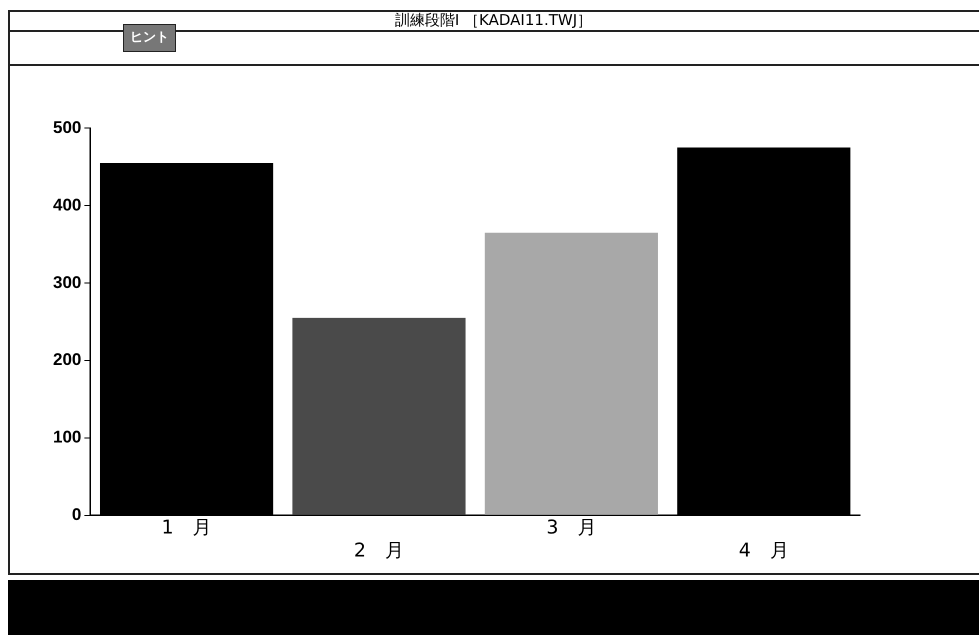 Image resolution: width=979 pixels, height=635 pixels. Describe the element at coordinates (187, 527) in the screenshot. I see `x-tick-label: 1 月` at that location.